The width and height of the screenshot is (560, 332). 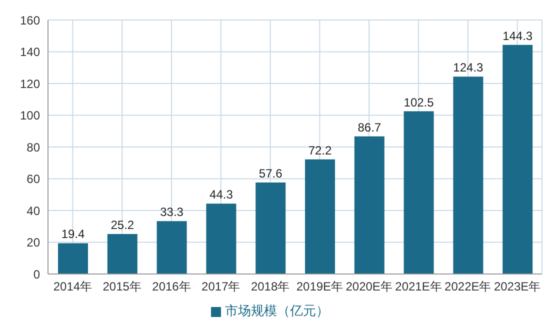 I want to click on data-label: 124.3, so click(x=468, y=67).